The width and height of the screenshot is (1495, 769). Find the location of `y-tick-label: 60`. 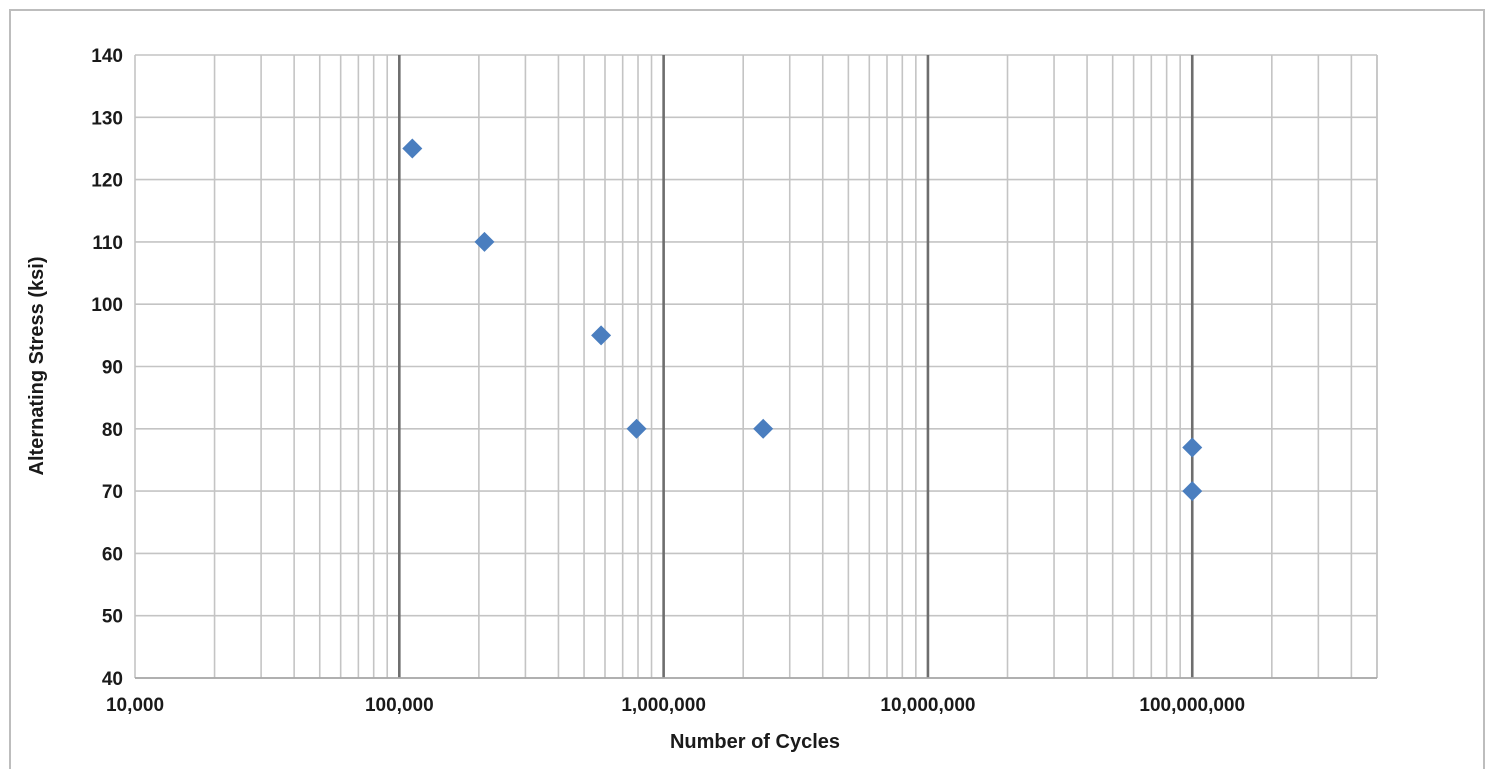

y-tick-label: 60 is located at coordinates (112, 554).